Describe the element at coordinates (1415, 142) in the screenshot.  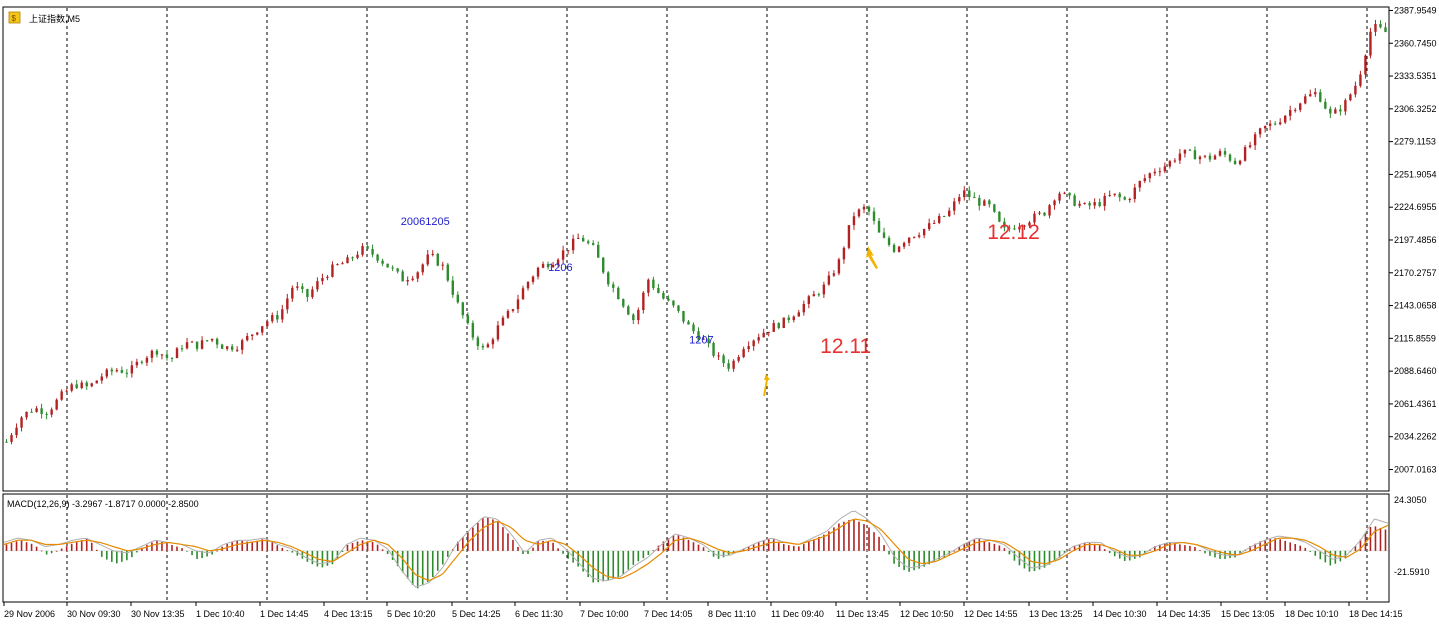
I see `price-tick-label-4: 2279.1153` at that location.